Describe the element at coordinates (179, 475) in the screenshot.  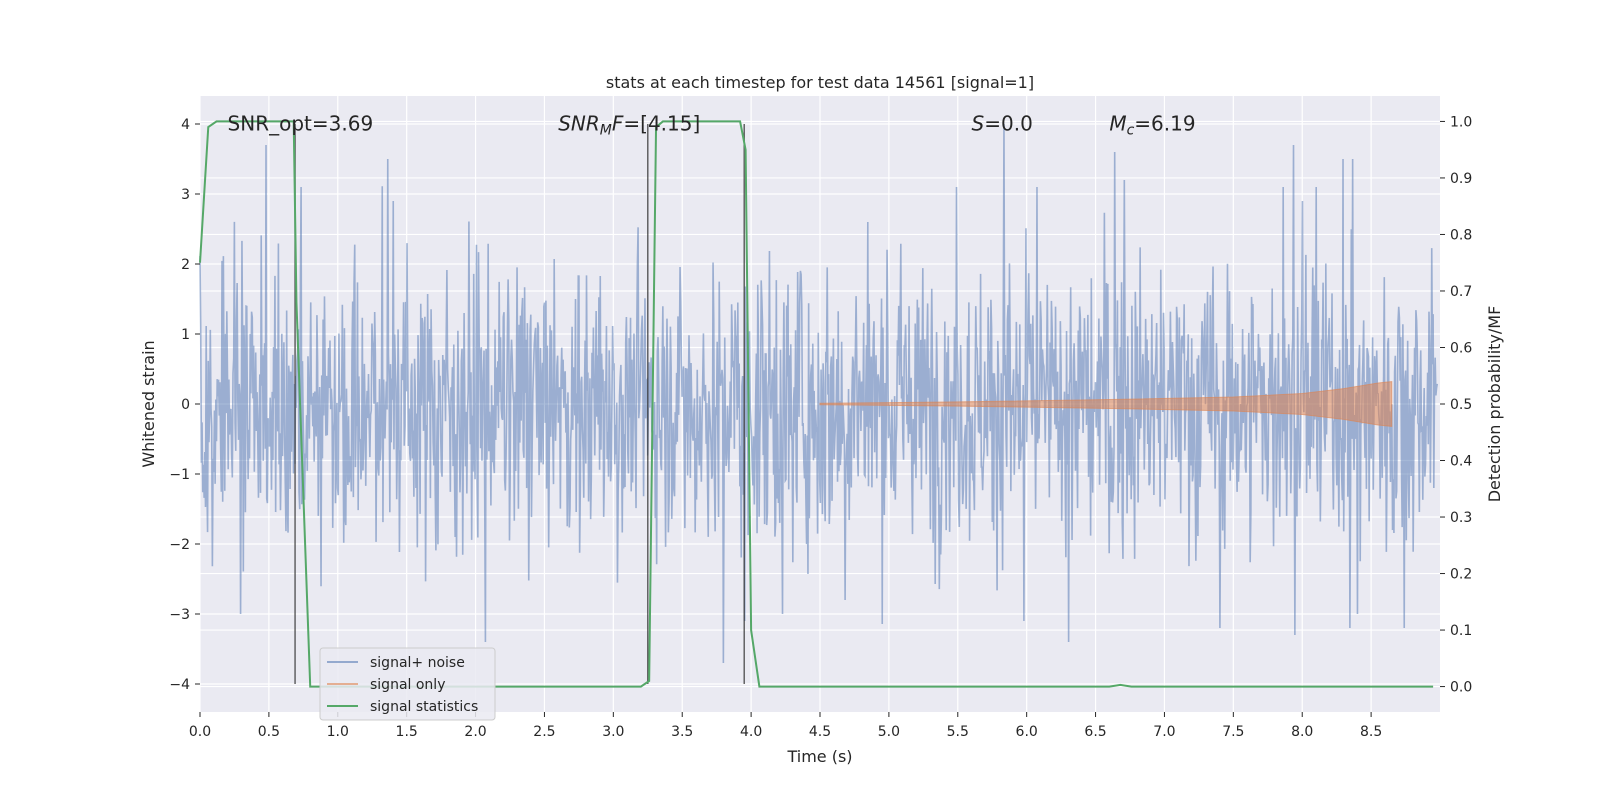
I see `ytick-label-5: −1` at that location.